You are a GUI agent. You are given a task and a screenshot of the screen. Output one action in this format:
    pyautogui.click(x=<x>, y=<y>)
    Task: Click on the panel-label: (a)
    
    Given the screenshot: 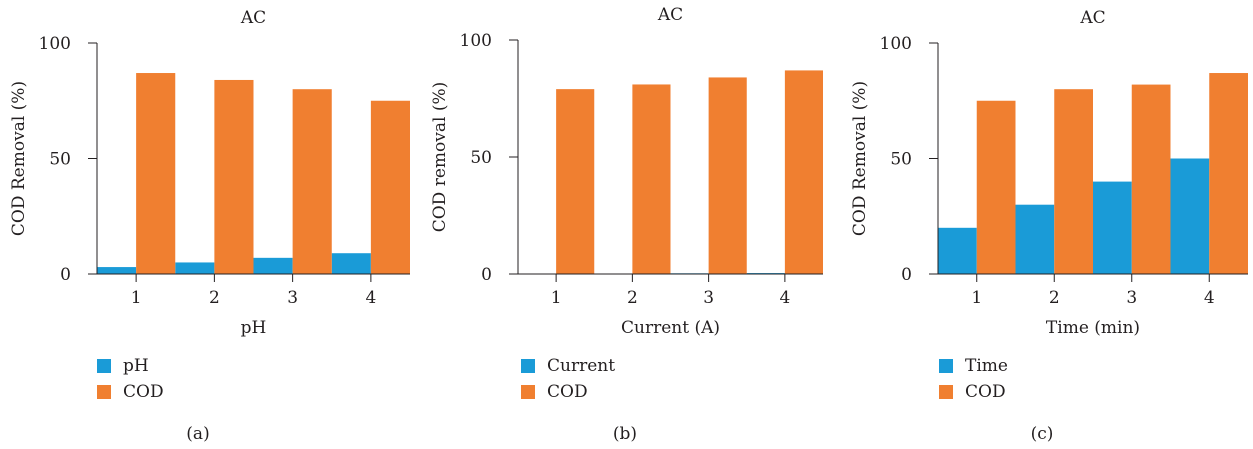 What is the action you would take?
    pyautogui.click(x=198, y=434)
    